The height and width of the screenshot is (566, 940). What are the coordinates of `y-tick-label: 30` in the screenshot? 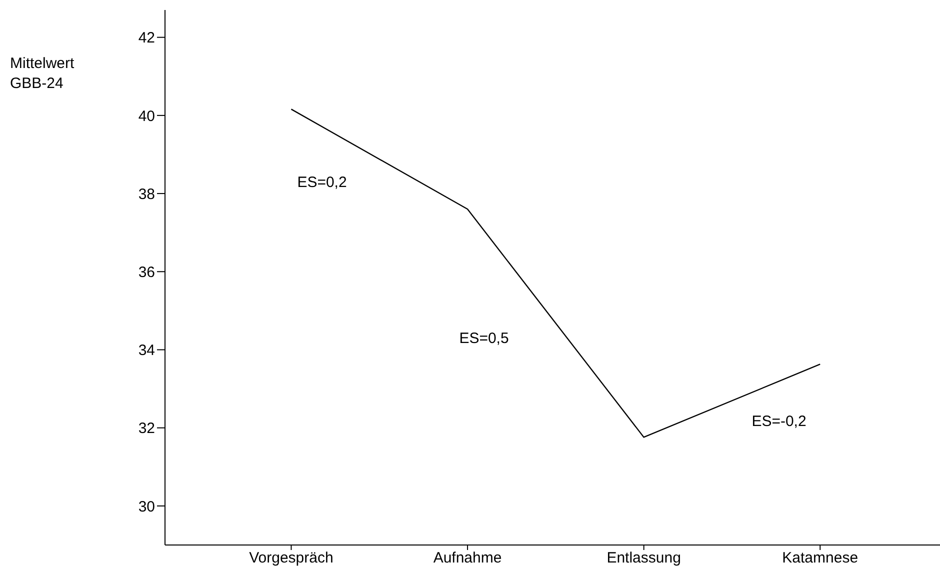 It's located at (146, 507).